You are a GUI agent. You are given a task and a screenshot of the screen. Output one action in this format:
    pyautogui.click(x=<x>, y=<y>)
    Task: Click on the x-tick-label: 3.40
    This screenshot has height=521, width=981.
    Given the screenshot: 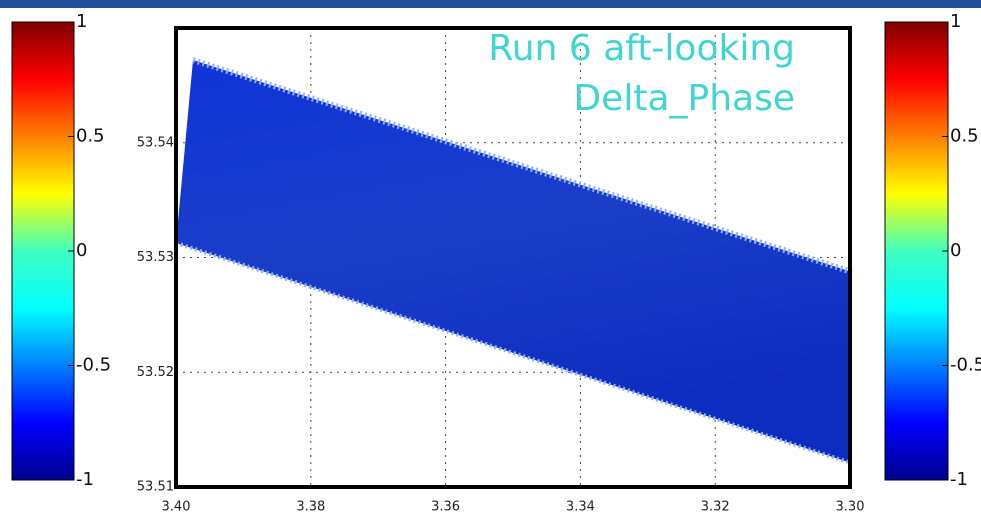 What is the action you would take?
    pyautogui.click(x=176, y=507)
    